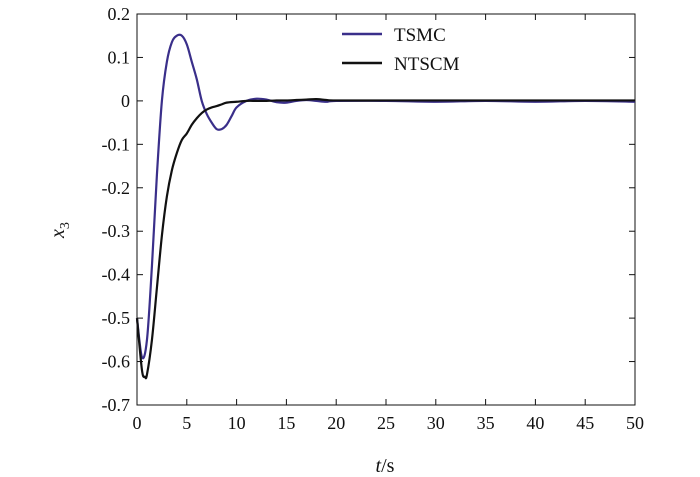  Describe the element at coordinates (137, 423) in the screenshot. I see `x-tick-label: 0` at that location.